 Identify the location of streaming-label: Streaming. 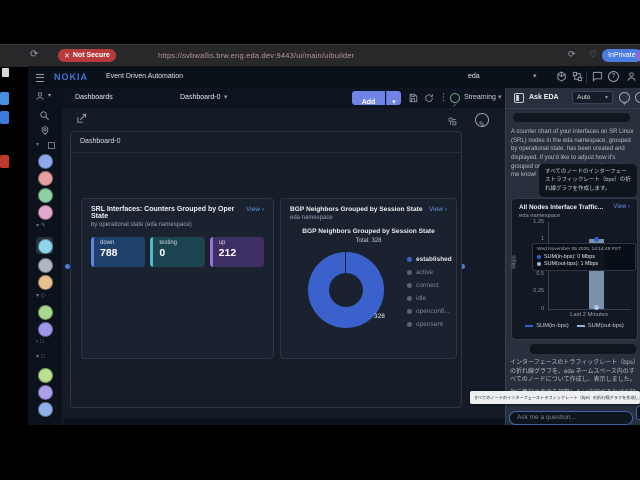
(480, 97).